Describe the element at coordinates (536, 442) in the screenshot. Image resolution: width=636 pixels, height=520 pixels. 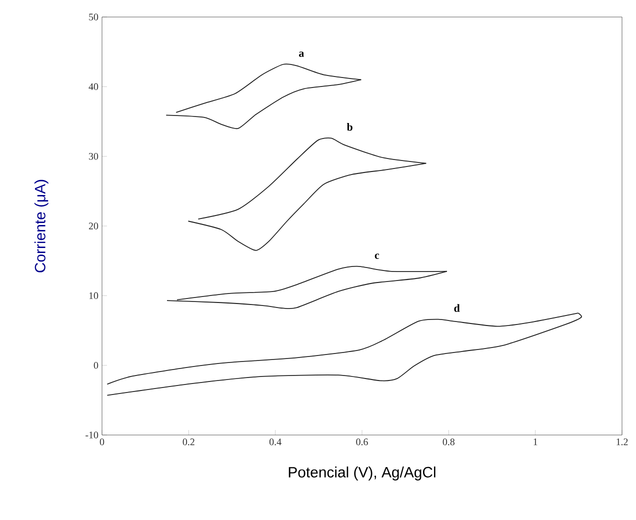
I see `x-tick-label: 1` at that location.